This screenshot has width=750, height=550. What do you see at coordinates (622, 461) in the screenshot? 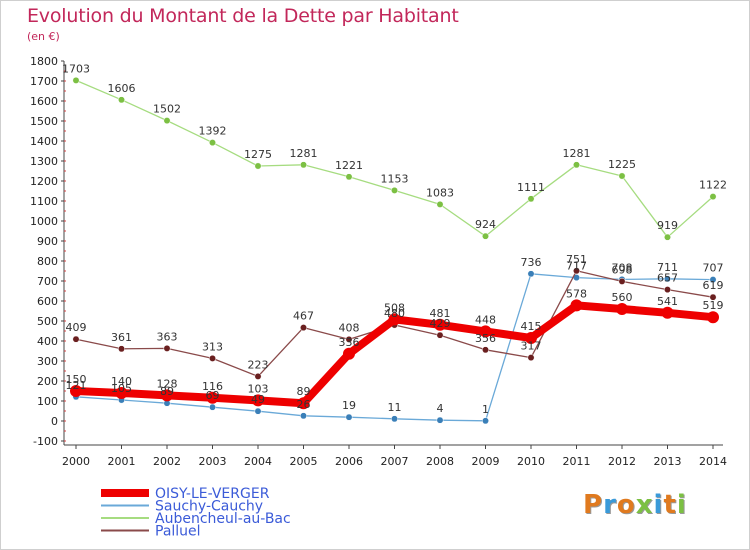
I see `x-tick-label: 2012` at bounding box center [622, 461].